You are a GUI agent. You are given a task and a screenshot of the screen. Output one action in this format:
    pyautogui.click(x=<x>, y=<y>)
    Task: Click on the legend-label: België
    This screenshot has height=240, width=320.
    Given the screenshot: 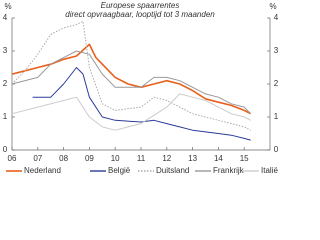 What is the action you would take?
    pyautogui.click(x=119, y=170)
    